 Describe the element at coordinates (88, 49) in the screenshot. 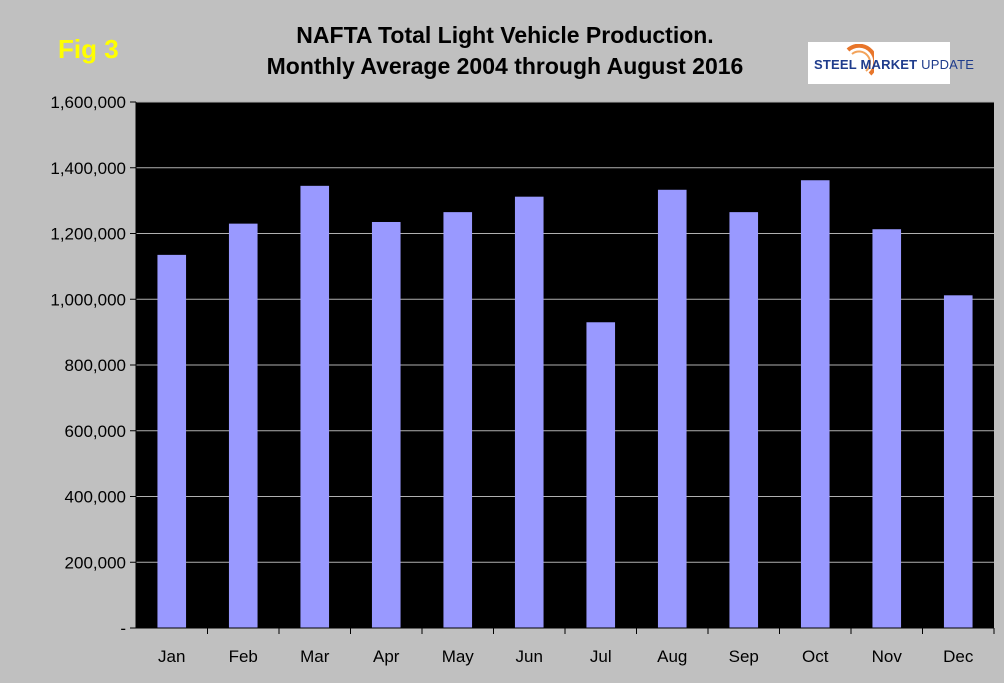

I see `figure-label: Fig 3` at that location.